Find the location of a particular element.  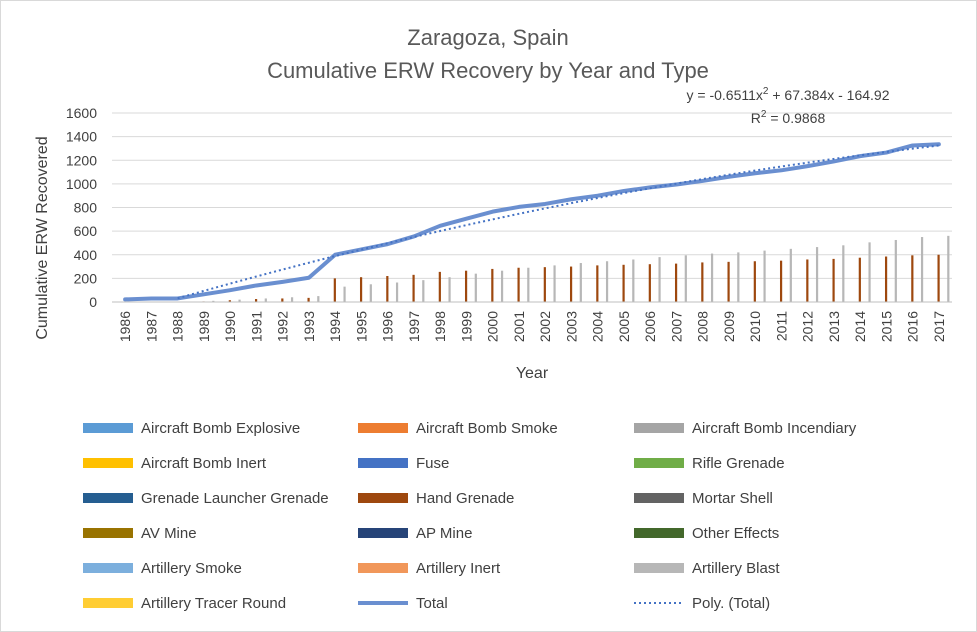

legend-item: Total is located at coordinates (403, 603).